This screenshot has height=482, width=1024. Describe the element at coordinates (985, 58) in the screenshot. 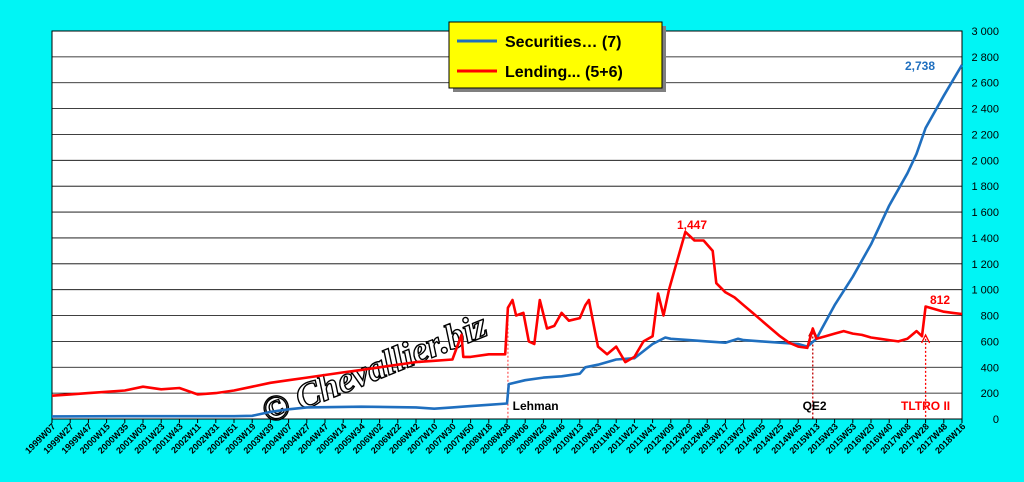

I see `y-tick-label: 2 800` at that location.